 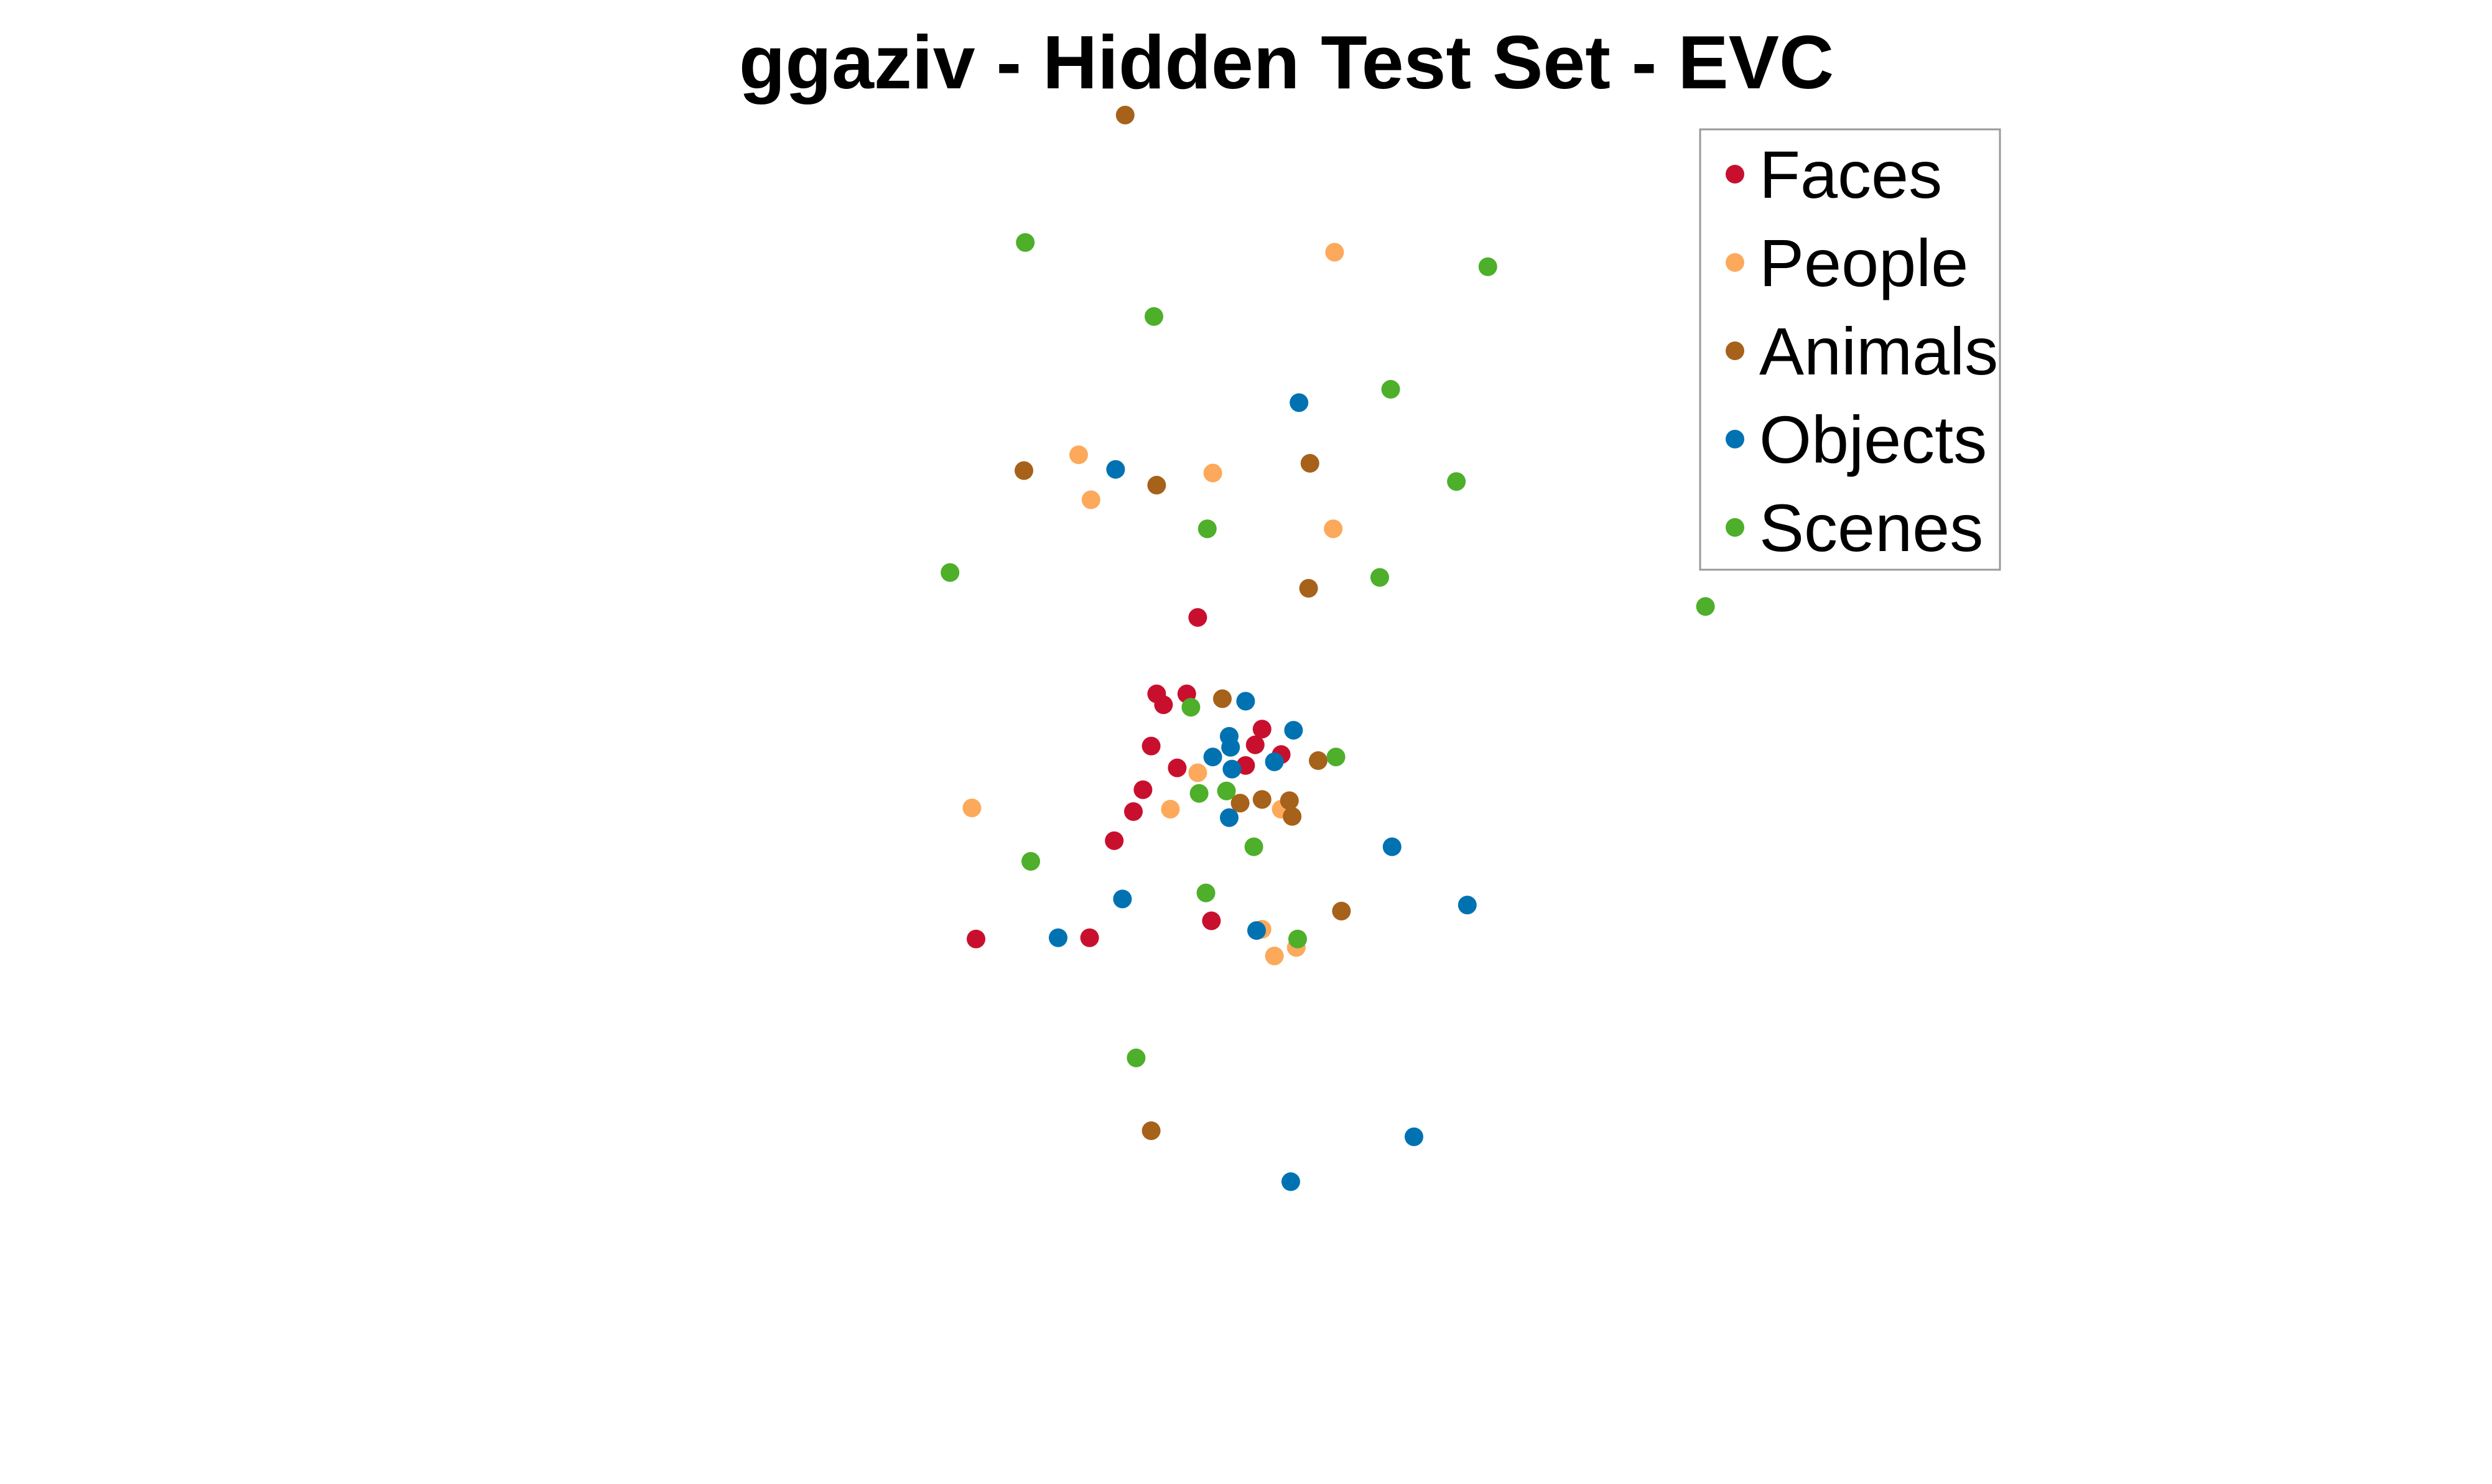 I want to click on legend-label-people: People, so click(x=1863, y=262).